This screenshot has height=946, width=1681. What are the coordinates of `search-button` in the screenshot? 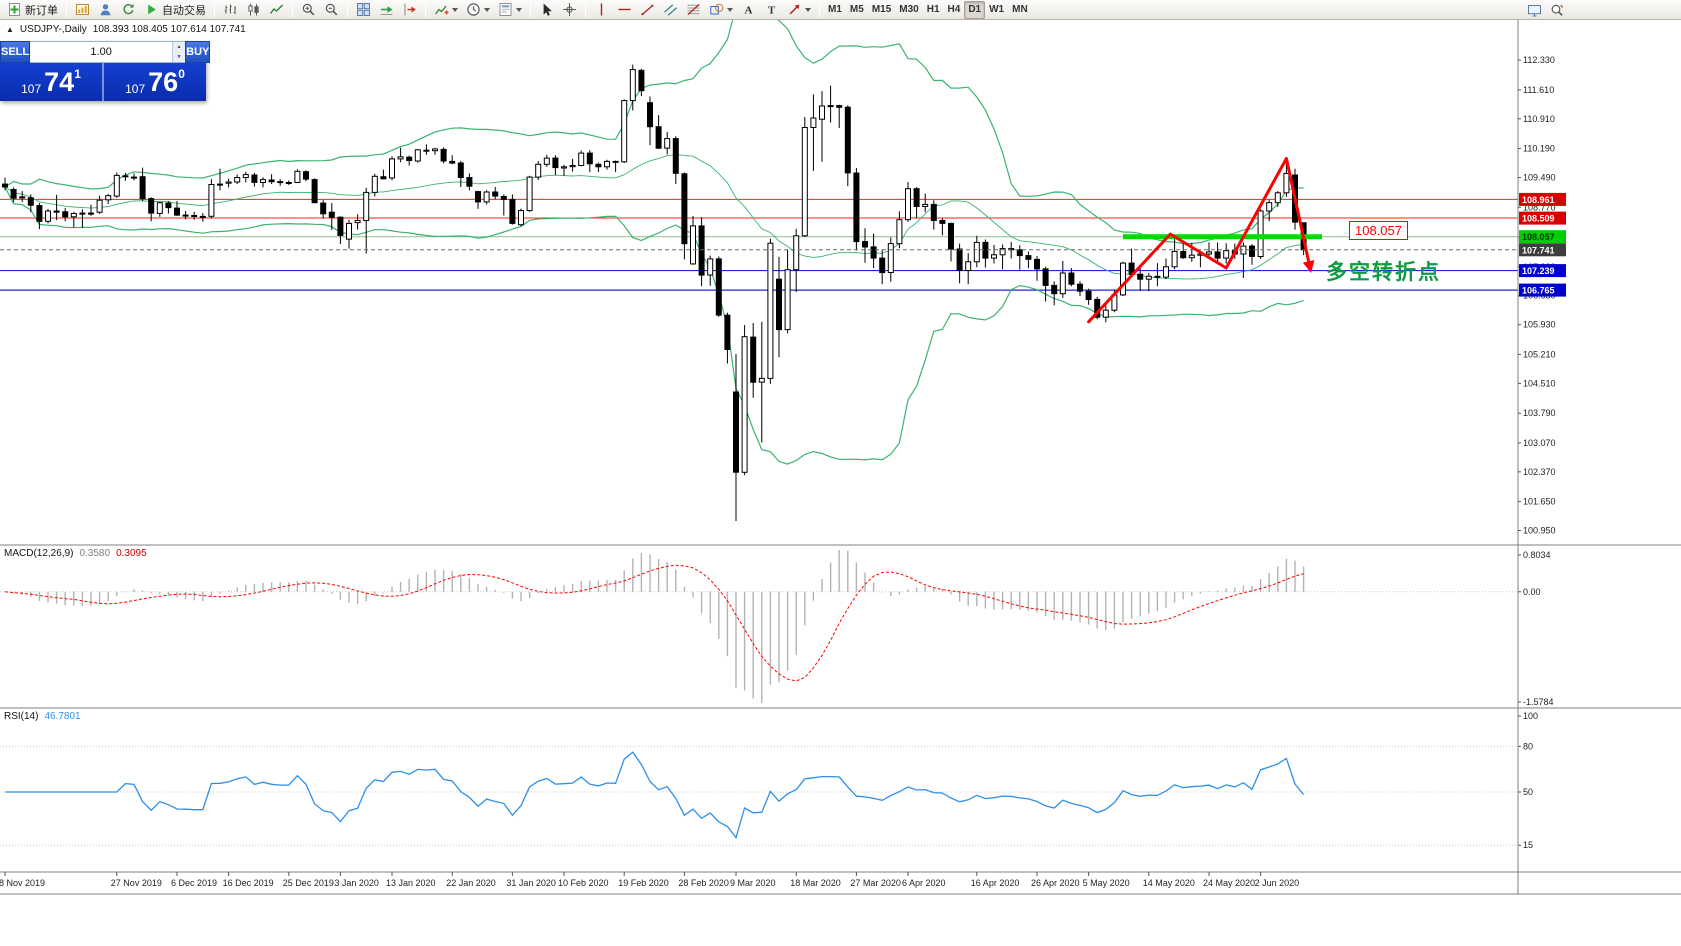 It's located at (1557, 10).